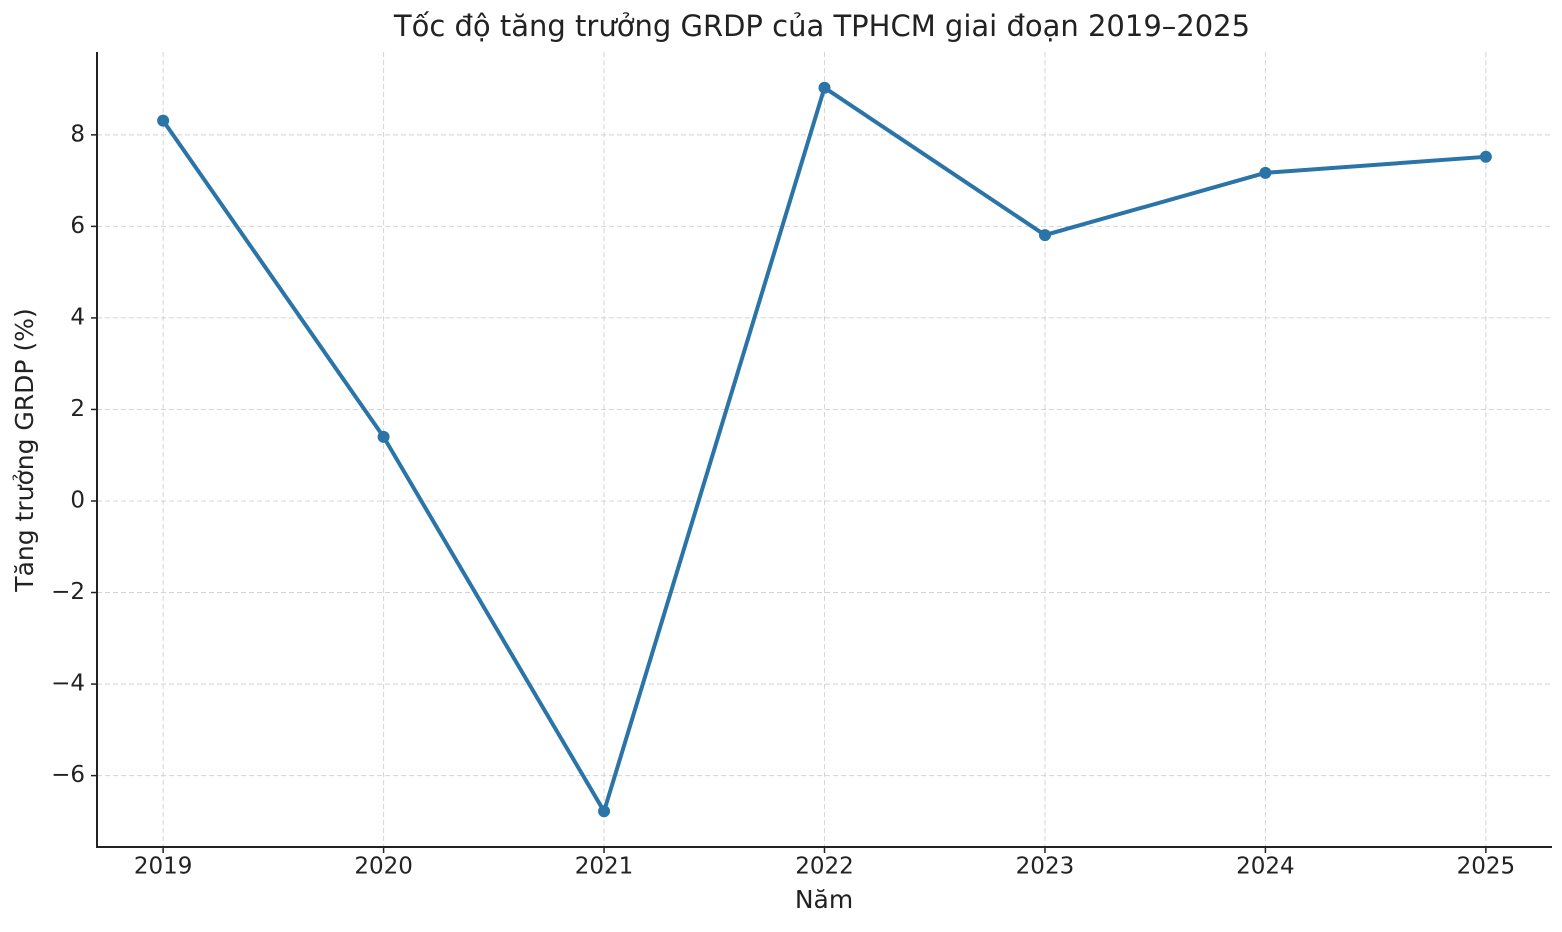  Describe the element at coordinates (77, 500) in the screenshot. I see `y-tick-label: 0` at that location.